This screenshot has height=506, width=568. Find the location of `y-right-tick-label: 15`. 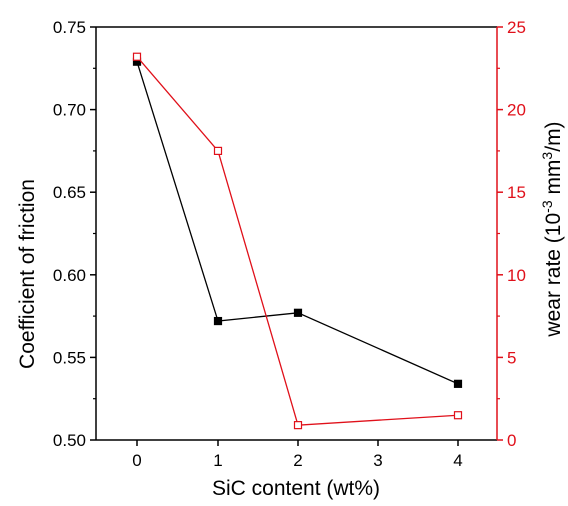

y-right-tick-label: 15 is located at coordinates (516, 192).